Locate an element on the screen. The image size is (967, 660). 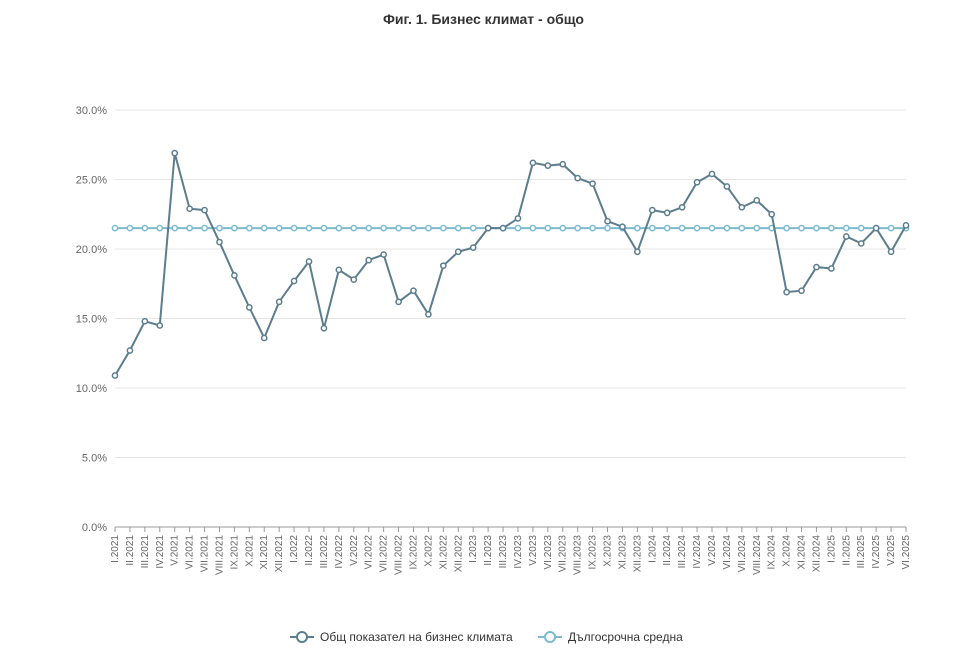
x-tick-label: I.2022 is located at coordinates (294, 549).